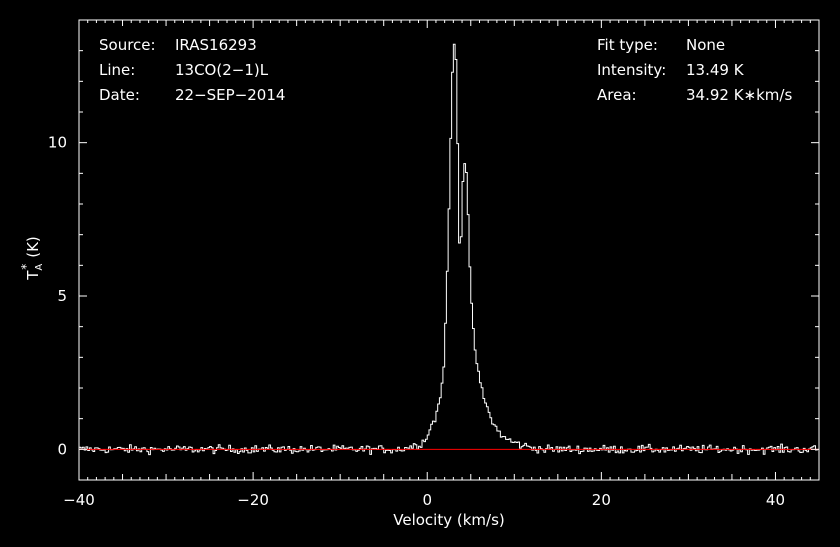  I want to click on x-tick-label: −40, so click(79, 500).